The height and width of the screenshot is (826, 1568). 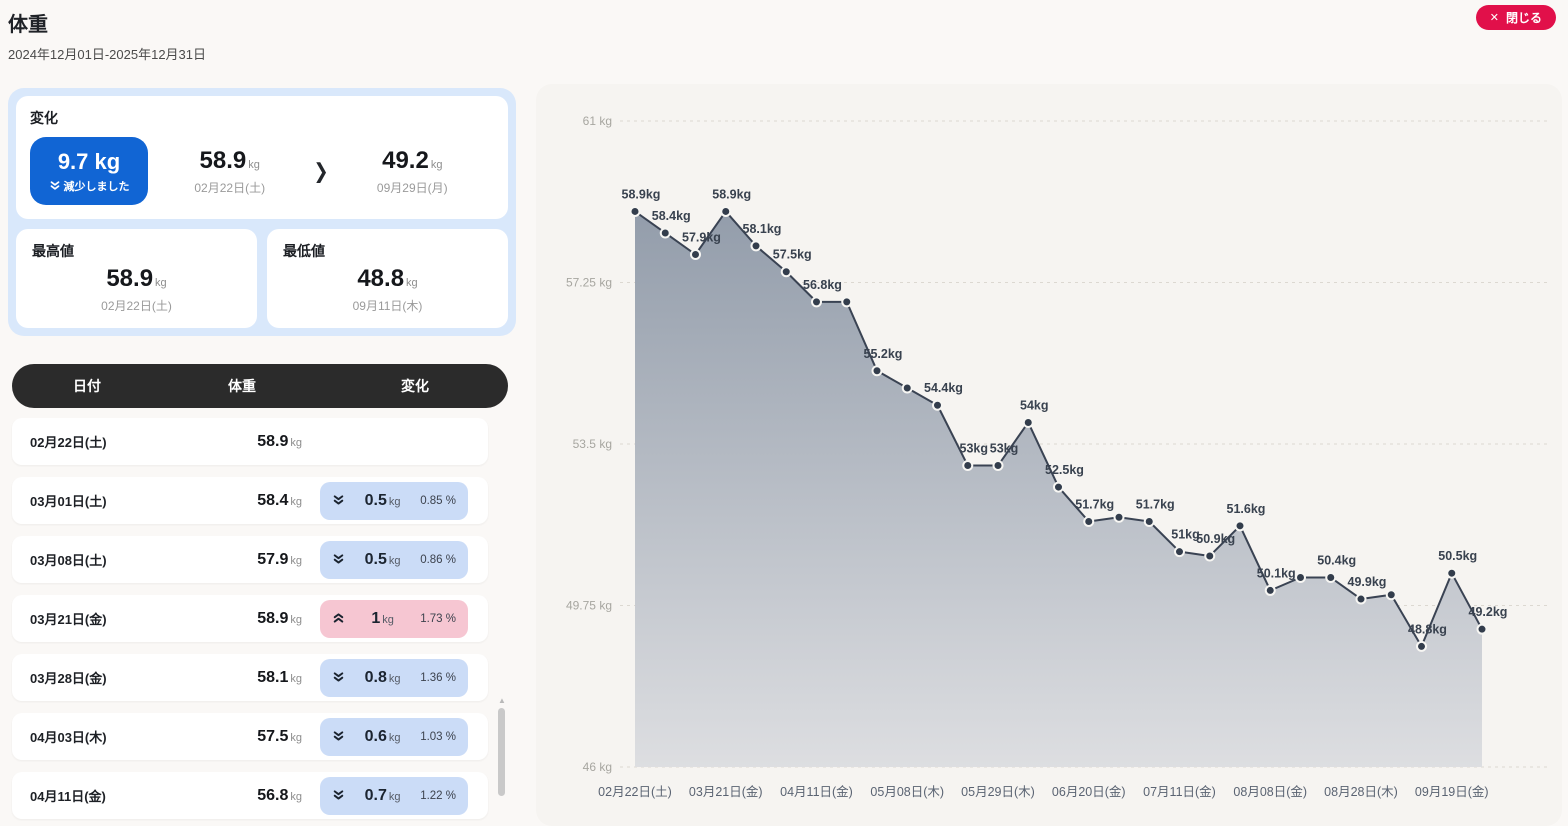 I want to click on table-scrollbar: ▲ ▼, so click(x=502, y=761).